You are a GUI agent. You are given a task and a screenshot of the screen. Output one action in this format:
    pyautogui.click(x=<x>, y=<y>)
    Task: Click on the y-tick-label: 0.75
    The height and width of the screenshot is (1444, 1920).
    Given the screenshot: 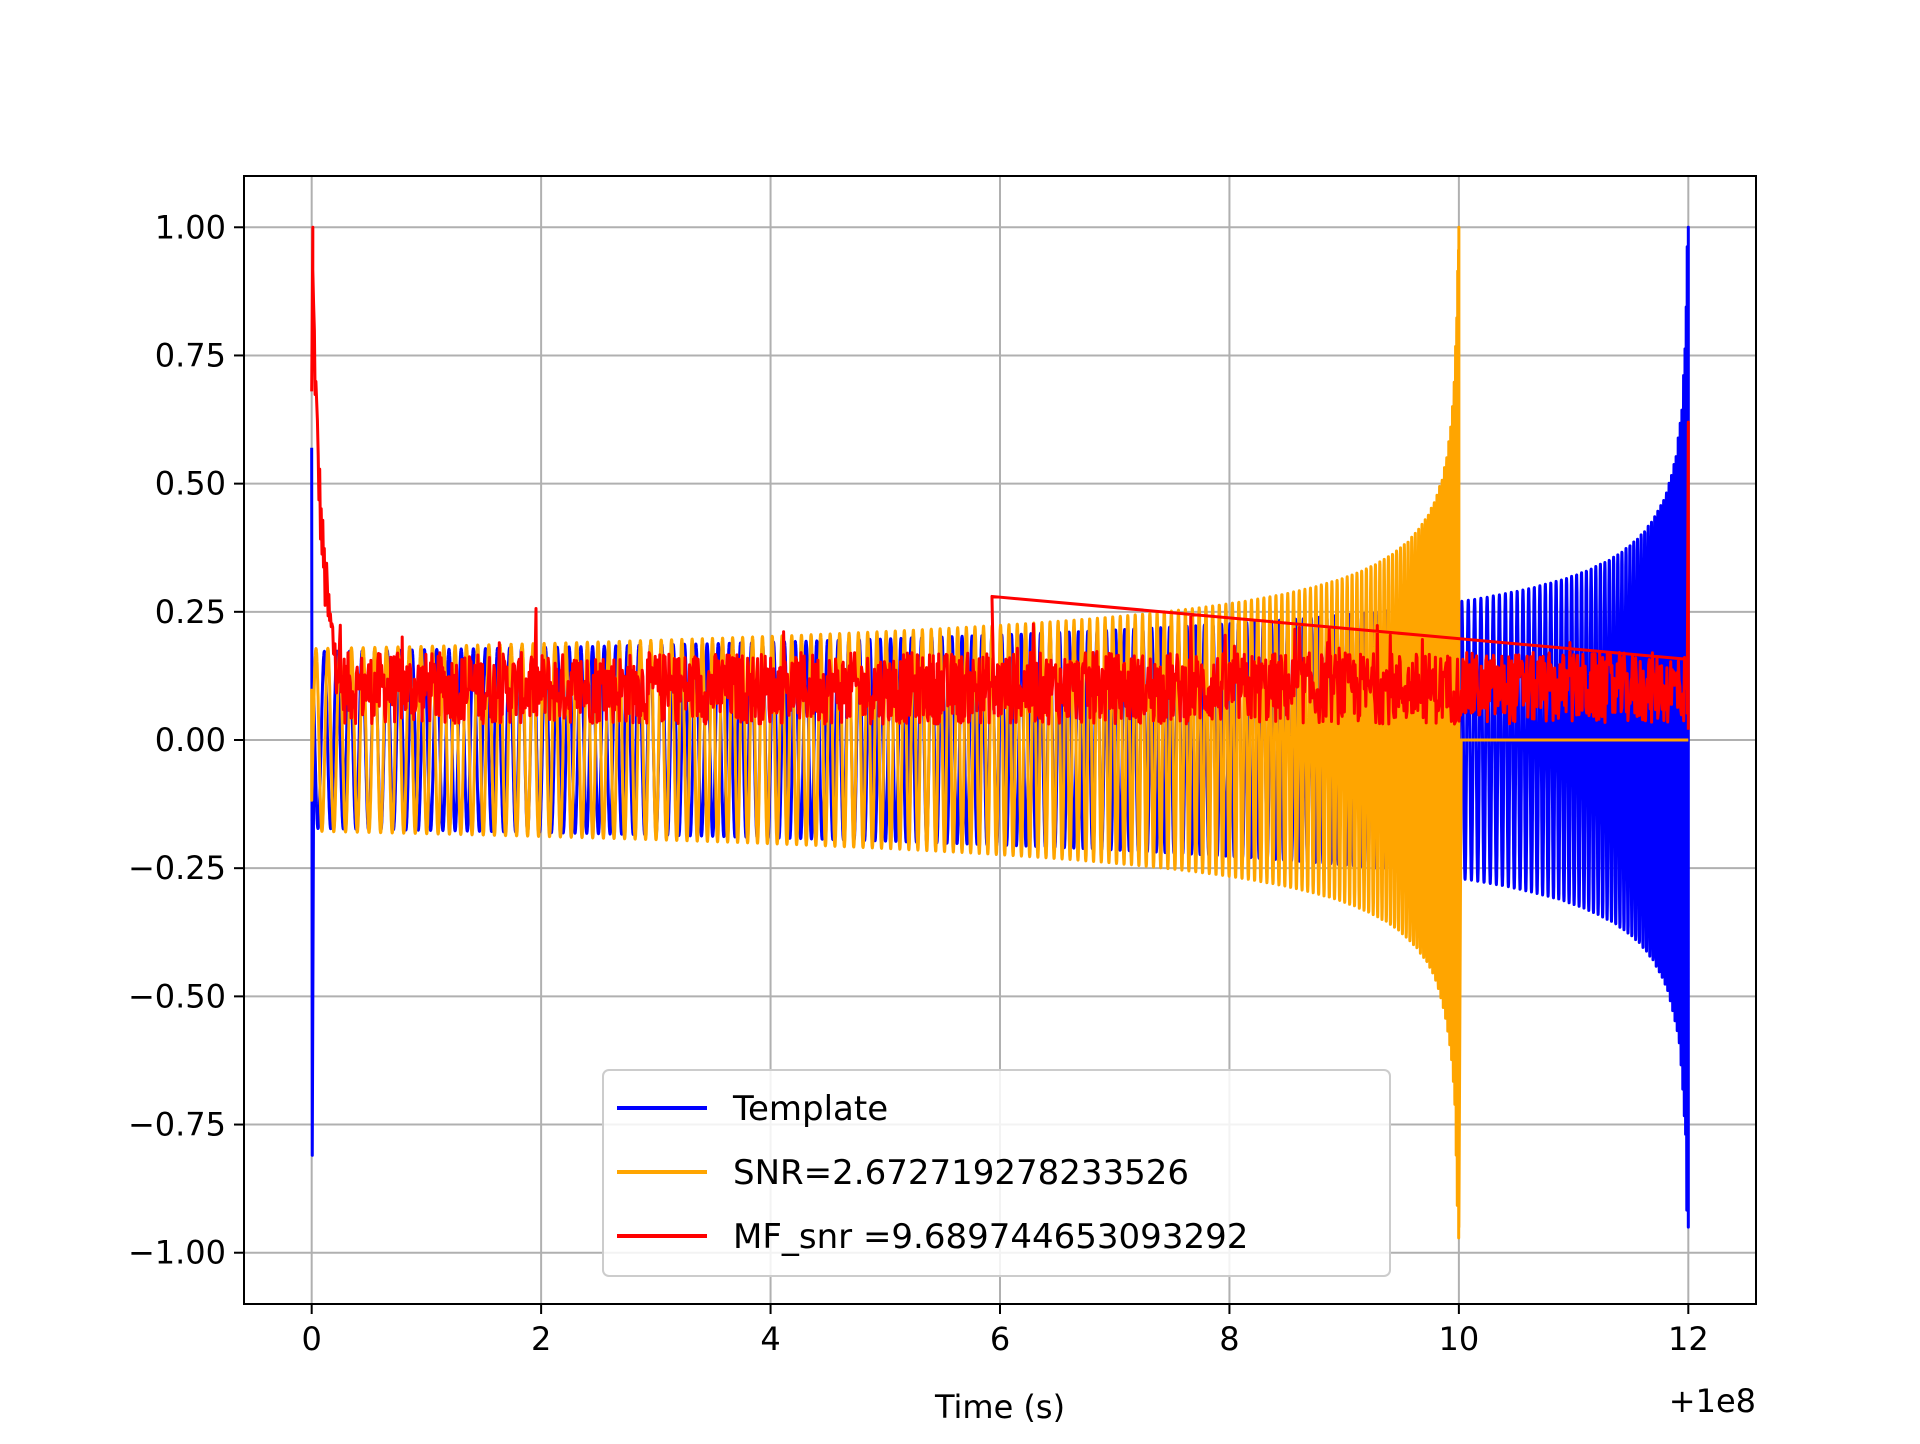 What is the action you would take?
    pyautogui.click(x=190, y=355)
    